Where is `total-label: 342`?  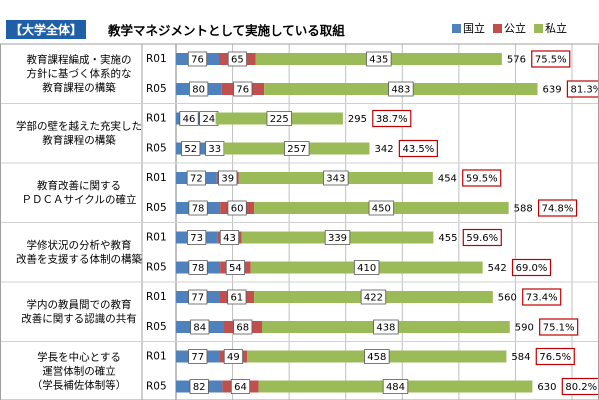 total-label: 342 is located at coordinates (383, 149).